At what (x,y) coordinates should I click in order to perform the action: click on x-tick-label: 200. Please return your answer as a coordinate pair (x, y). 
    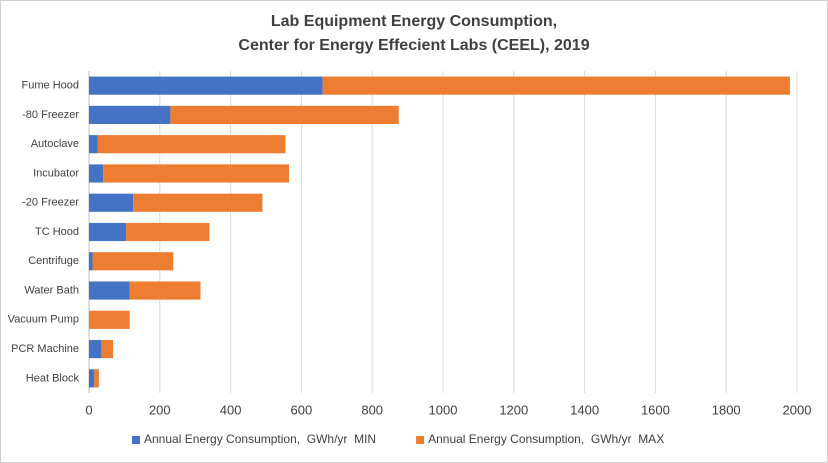
    Looking at the image, I should click on (160, 409).